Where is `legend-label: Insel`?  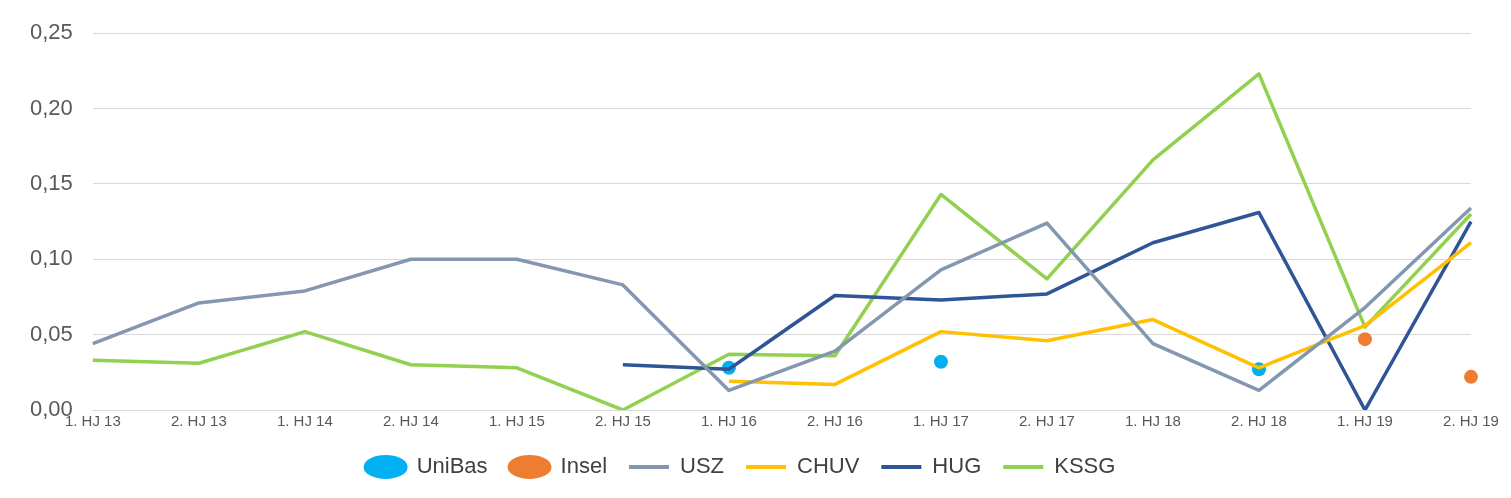 legend-label: Insel is located at coordinates (584, 466).